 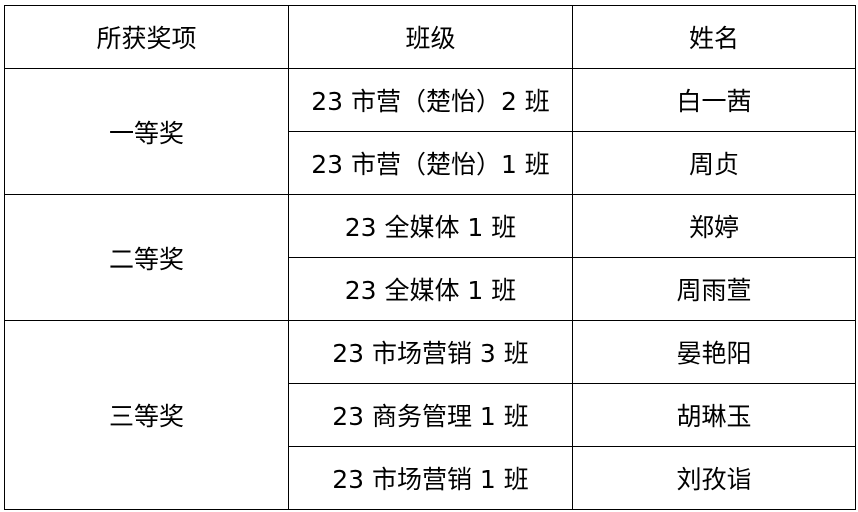 I want to click on header-row: 所获奖项 班级 姓名, so click(x=430, y=37).